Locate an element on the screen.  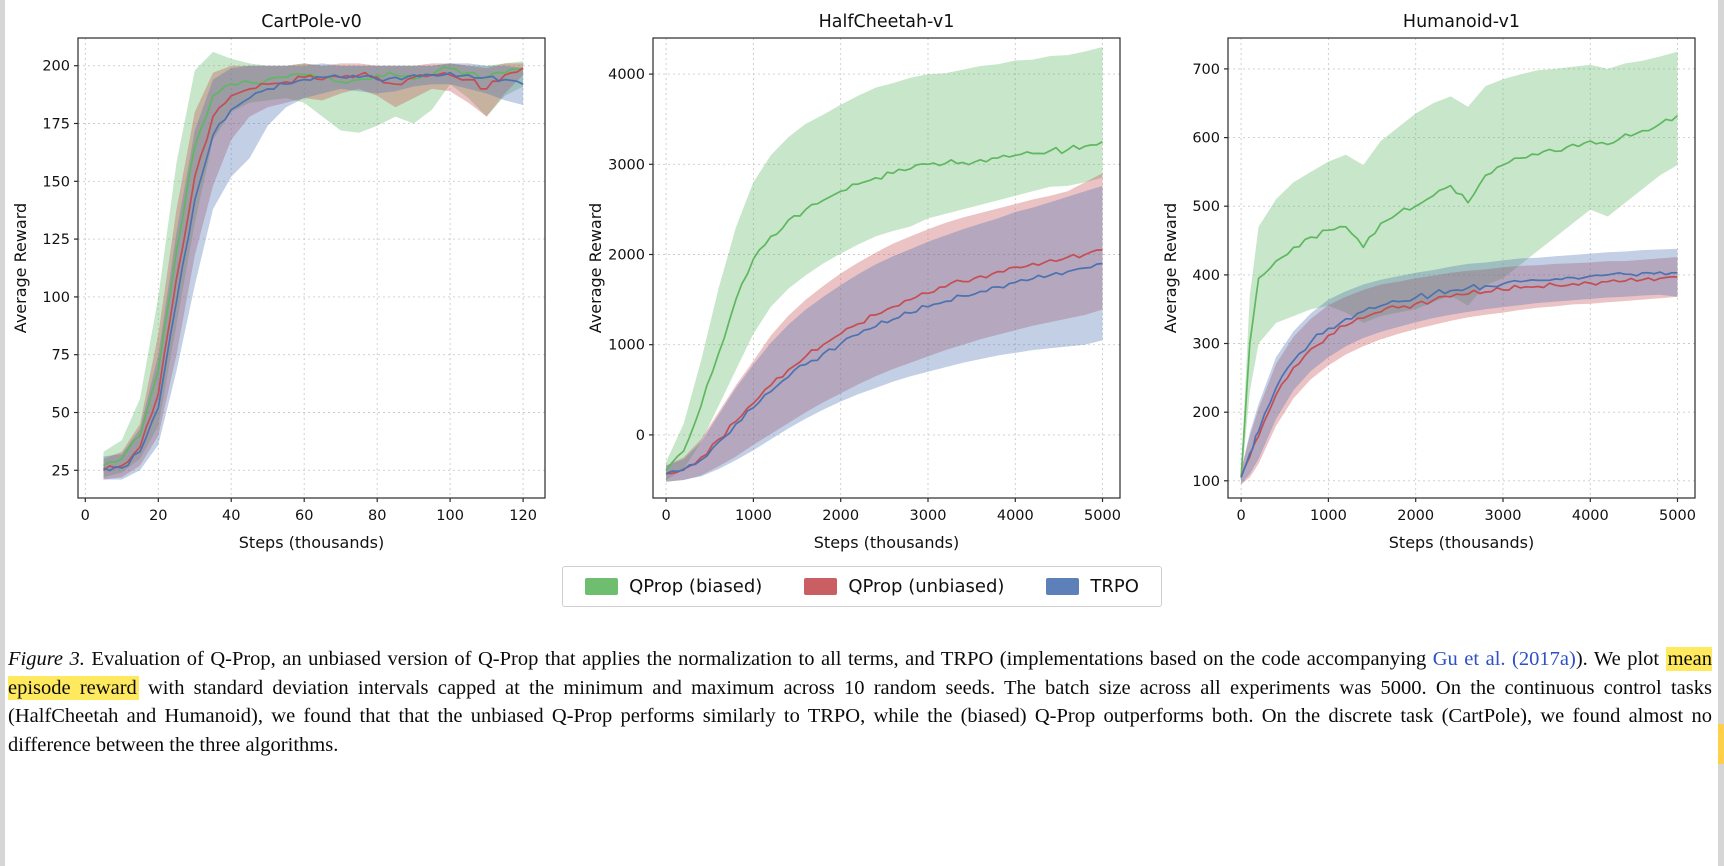
svg-text: 300 is located at coordinates (1206, 345).